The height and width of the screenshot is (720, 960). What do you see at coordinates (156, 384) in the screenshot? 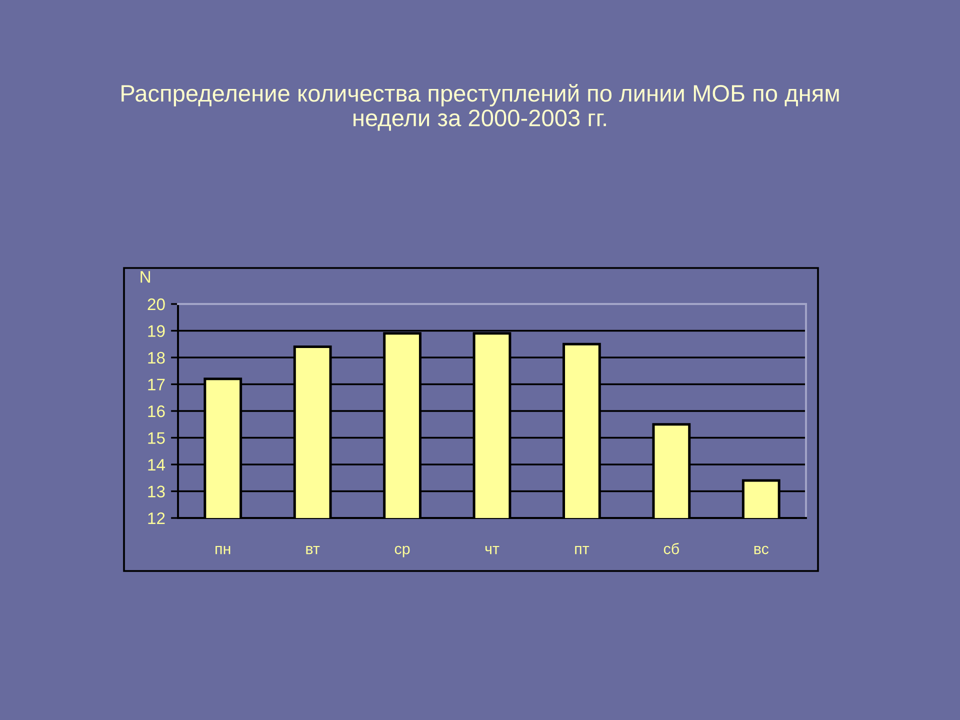
I see `y-tick-label: 17` at bounding box center [156, 384].